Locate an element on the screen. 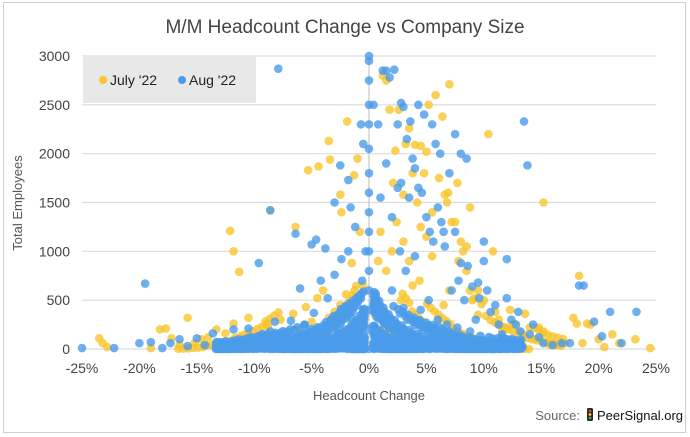 The height and width of the screenshot is (437, 690). y-tick-label: 1000 is located at coordinates (54, 251).